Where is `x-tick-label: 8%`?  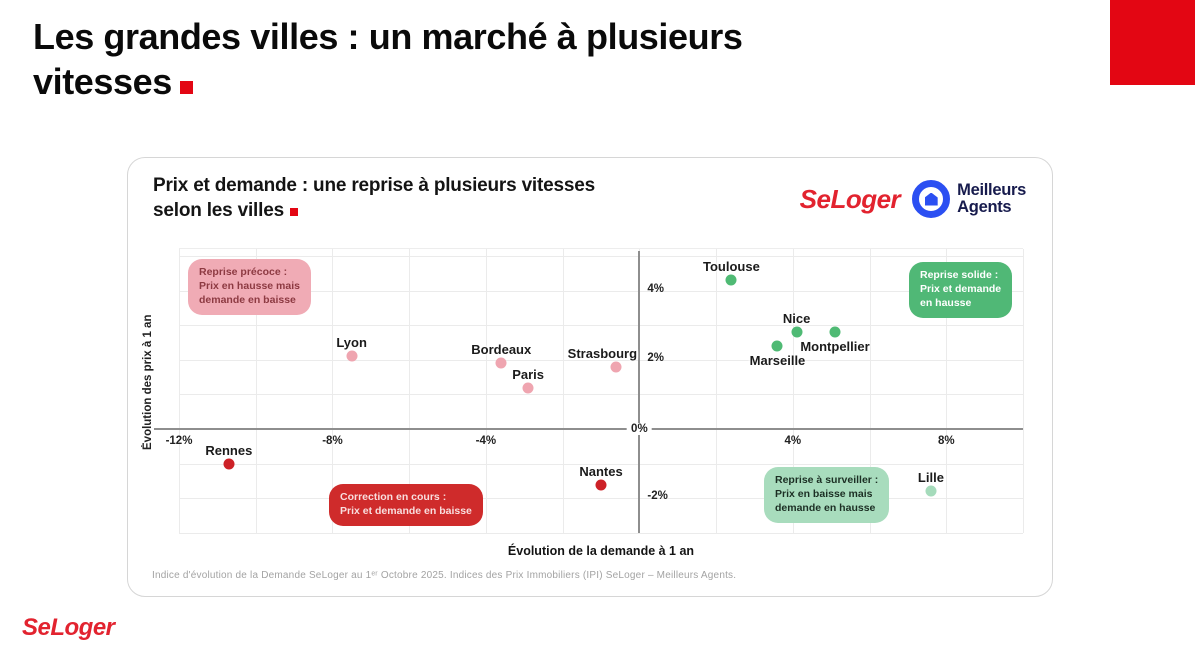
x-tick-label: 8% is located at coordinates (946, 441).